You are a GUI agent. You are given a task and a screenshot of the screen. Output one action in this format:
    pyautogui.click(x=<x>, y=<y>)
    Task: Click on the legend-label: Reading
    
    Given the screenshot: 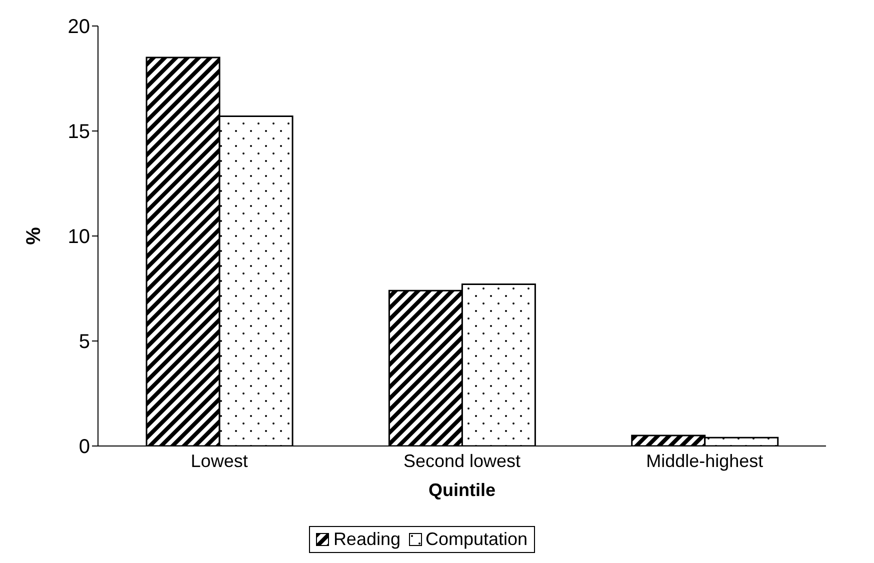 What is the action you would take?
    pyautogui.click(x=366, y=539)
    